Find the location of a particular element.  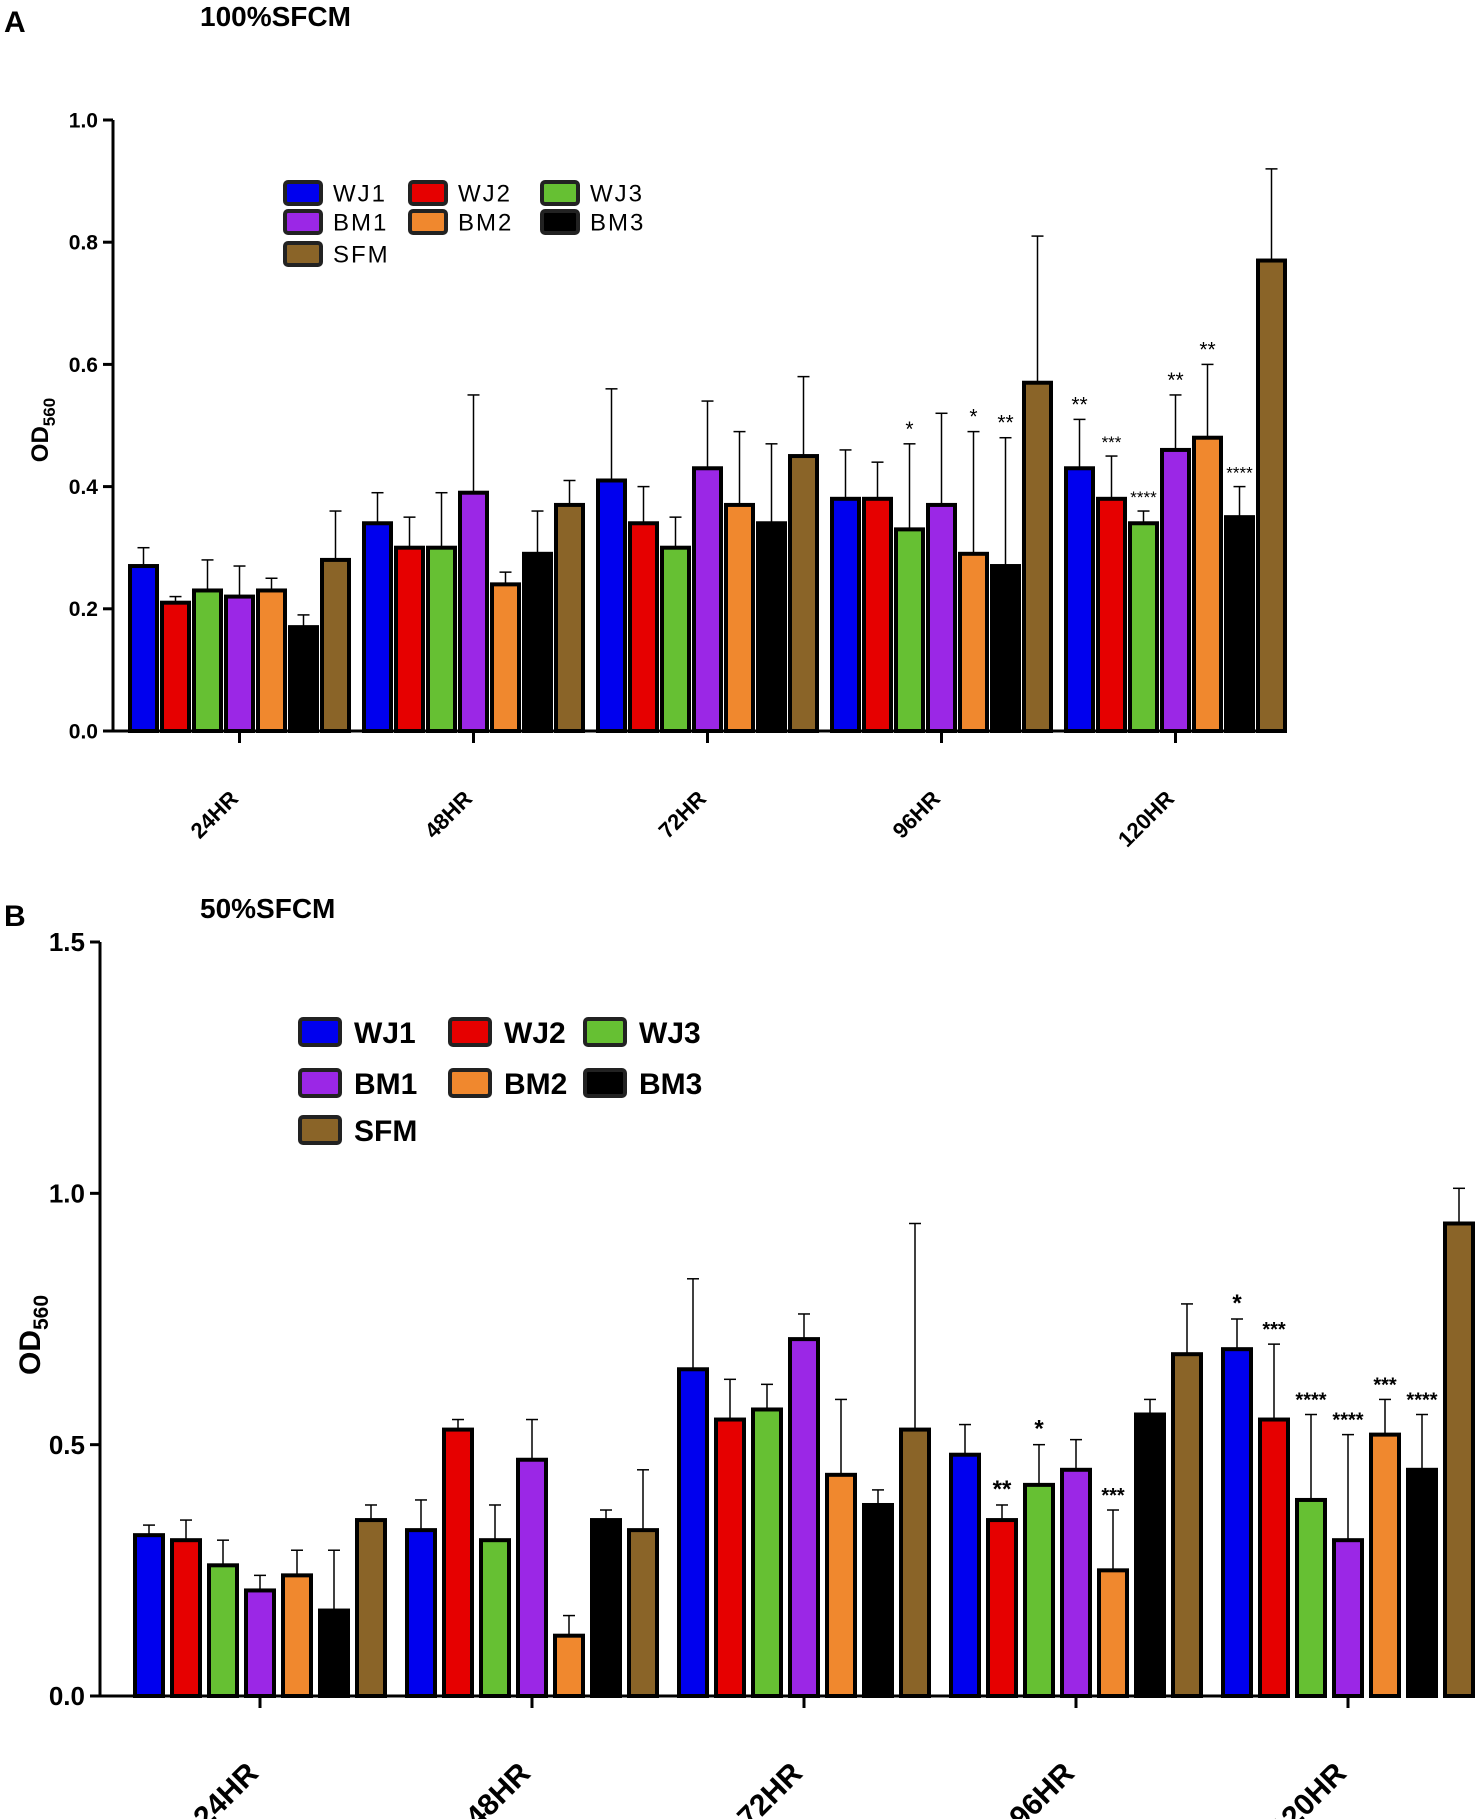

panel-a-bar-wj3-24hr is located at coordinates (207, 660).